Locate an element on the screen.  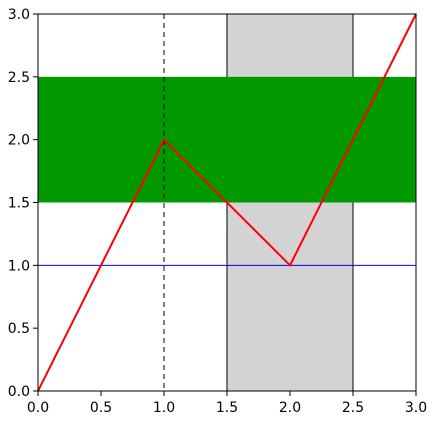
y-tick-label-1: 0.5 is located at coordinates (19, 329).